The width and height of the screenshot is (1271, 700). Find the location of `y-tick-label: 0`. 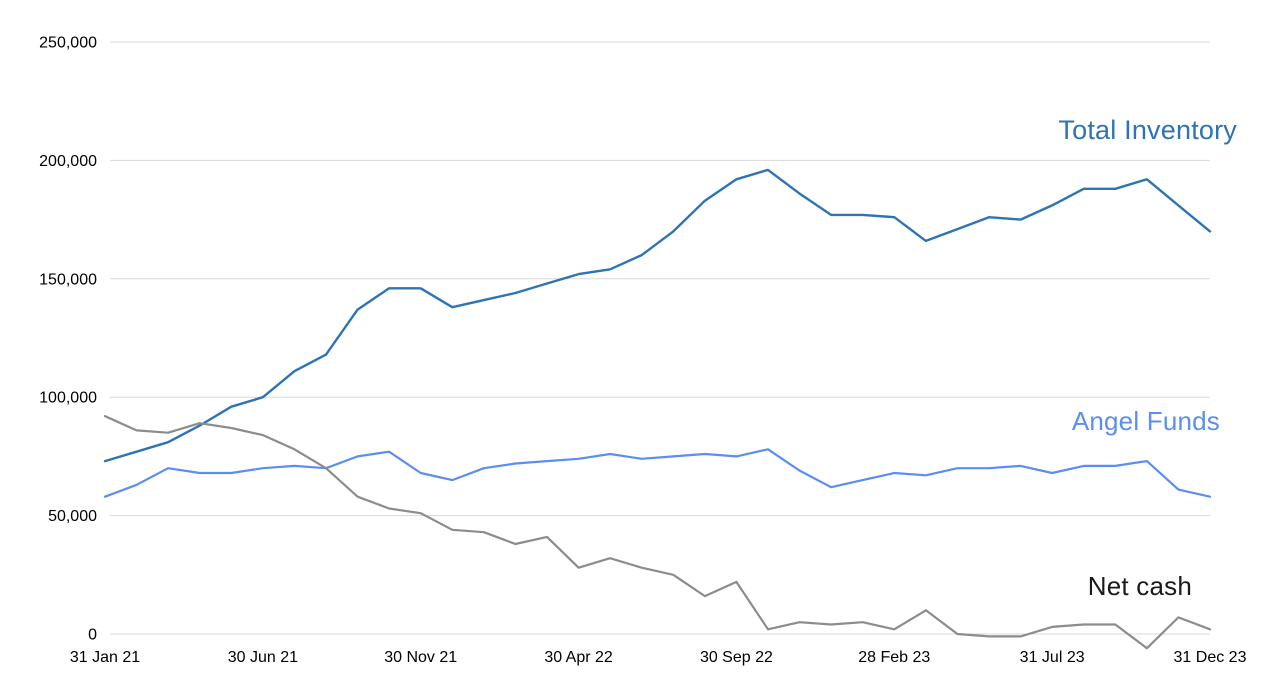

y-tick-label: 0 is located at coordinates (92, 635).